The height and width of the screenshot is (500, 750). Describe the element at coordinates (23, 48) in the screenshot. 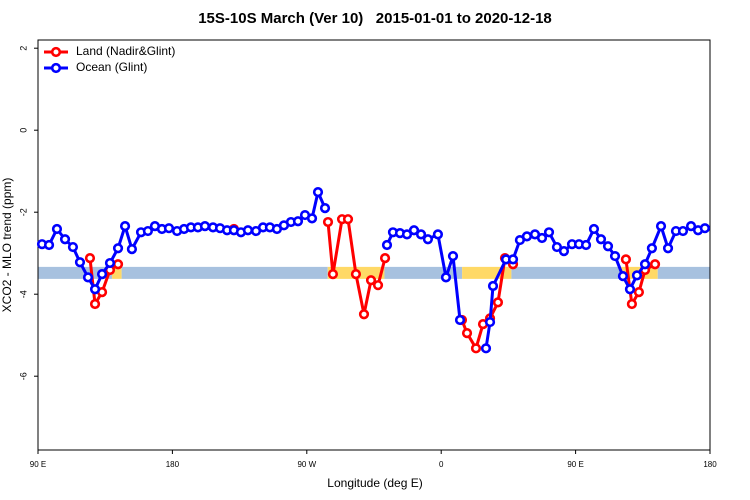

I see `y-tick-label: 2` at that location.